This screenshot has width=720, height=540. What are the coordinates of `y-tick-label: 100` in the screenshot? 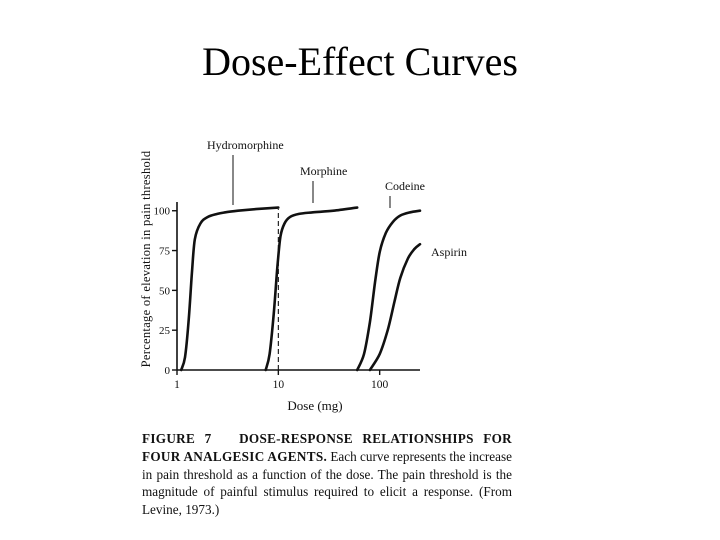 It's located at (162, 212).